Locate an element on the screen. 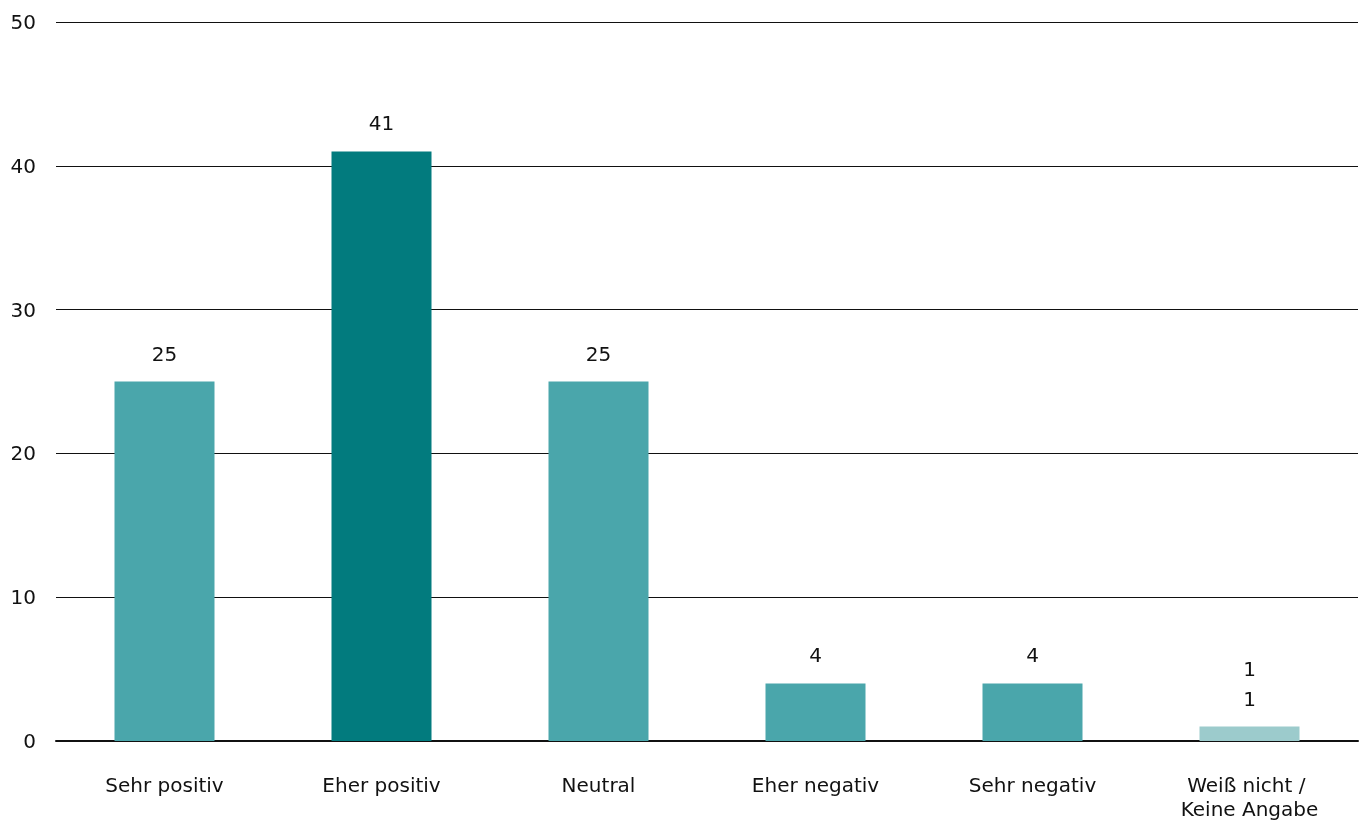  y-tick-label: 20 is located at coordinates (23, 453).